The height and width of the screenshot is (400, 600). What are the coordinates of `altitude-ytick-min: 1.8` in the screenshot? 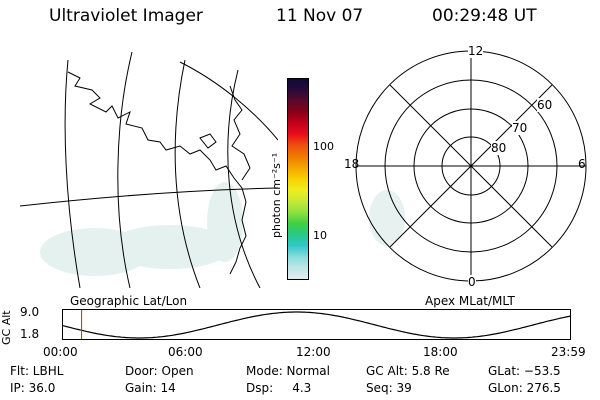 It's located at (30, 334).